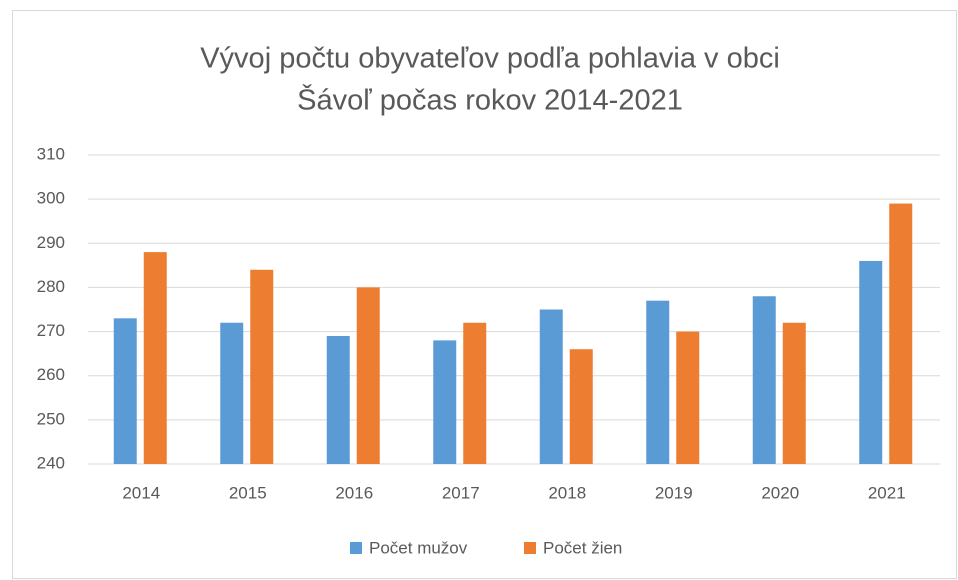 The height and width of the screenshot is (580, 958). Describe the element at coordinates (51, 242) in the screenshot. I see `y-tick-label: 290` at that location.